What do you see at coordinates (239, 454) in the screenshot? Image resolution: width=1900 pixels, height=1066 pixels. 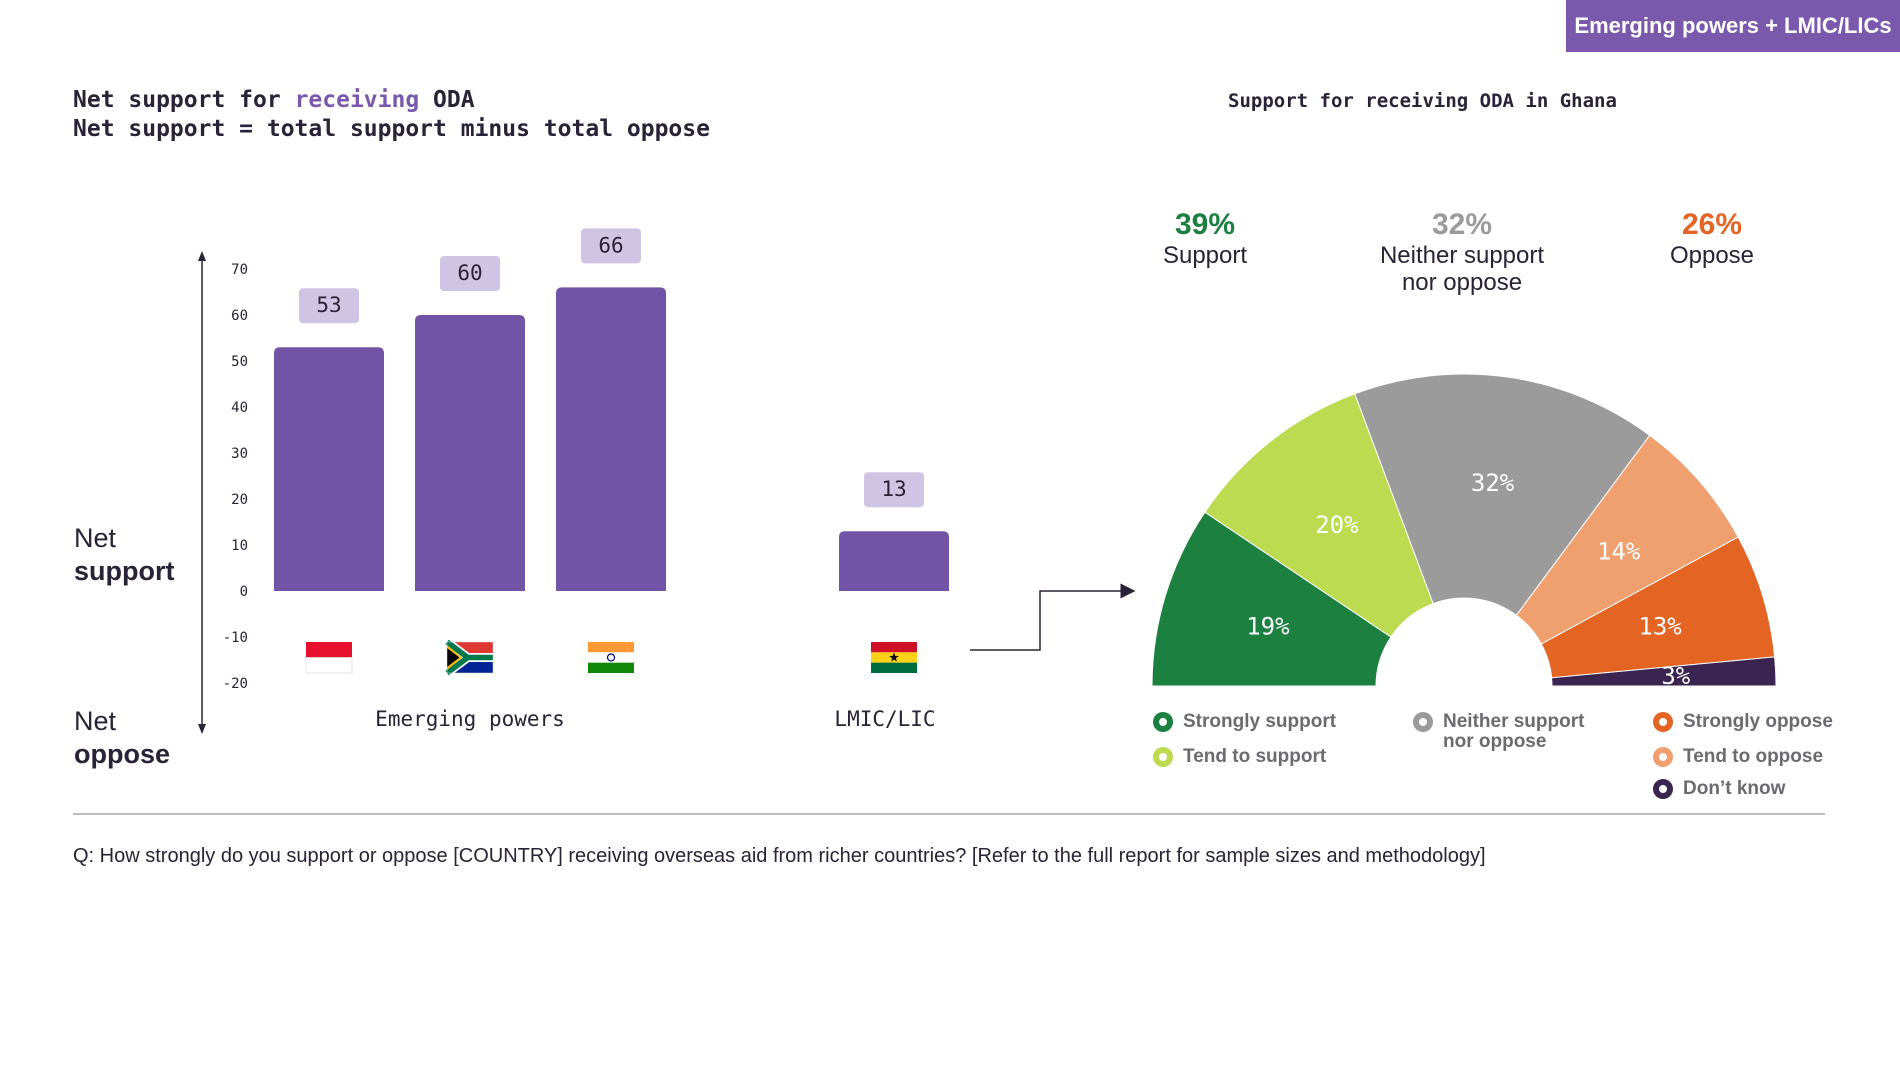 I see `y-tick-label: 30` at bounding box center [239, 454].